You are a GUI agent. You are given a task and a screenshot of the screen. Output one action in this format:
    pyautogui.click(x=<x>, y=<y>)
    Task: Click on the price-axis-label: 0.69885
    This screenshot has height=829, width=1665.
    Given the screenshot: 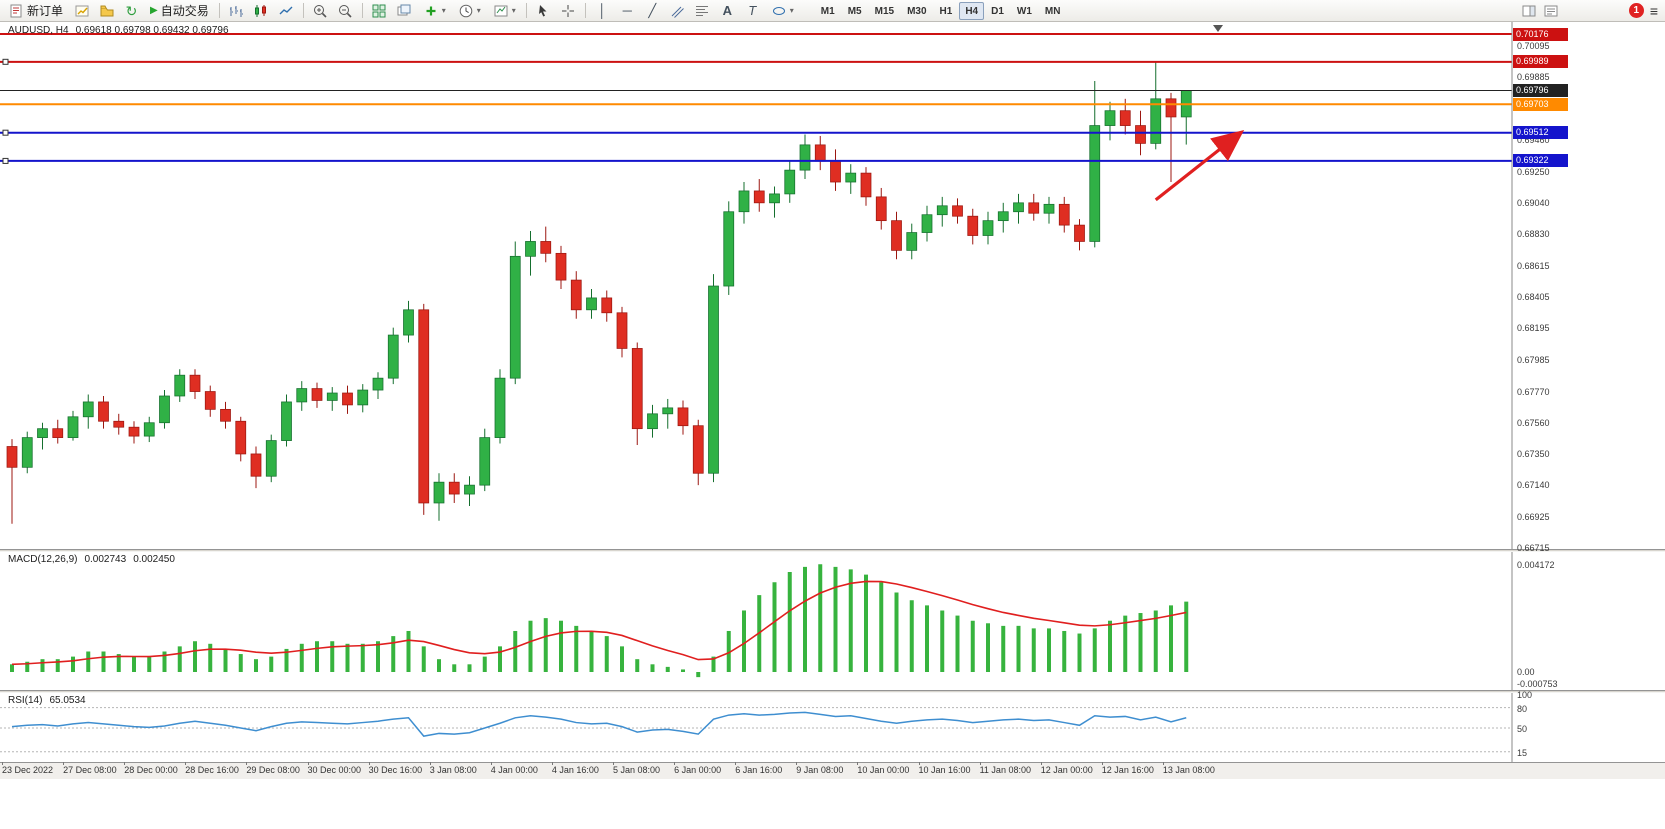 What is the action you would take?
    pyautogui.click(x=1533, y=77)
    